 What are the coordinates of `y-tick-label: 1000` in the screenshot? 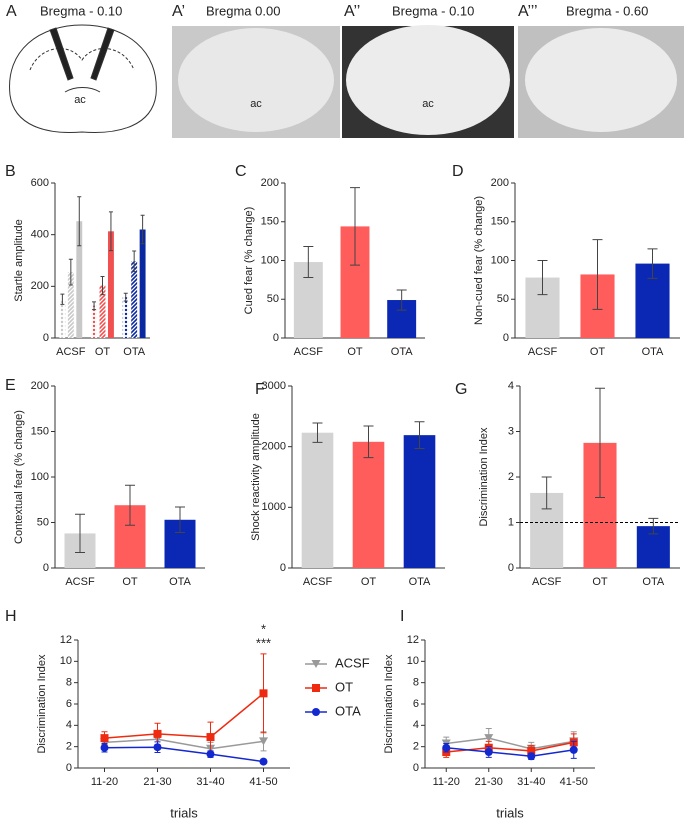 It's located at (274, 507).